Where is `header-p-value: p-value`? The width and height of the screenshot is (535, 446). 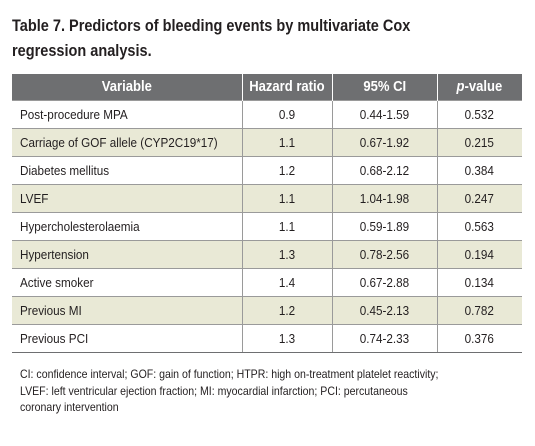 header-p-value: p-value is located at coordinates (479, 87).